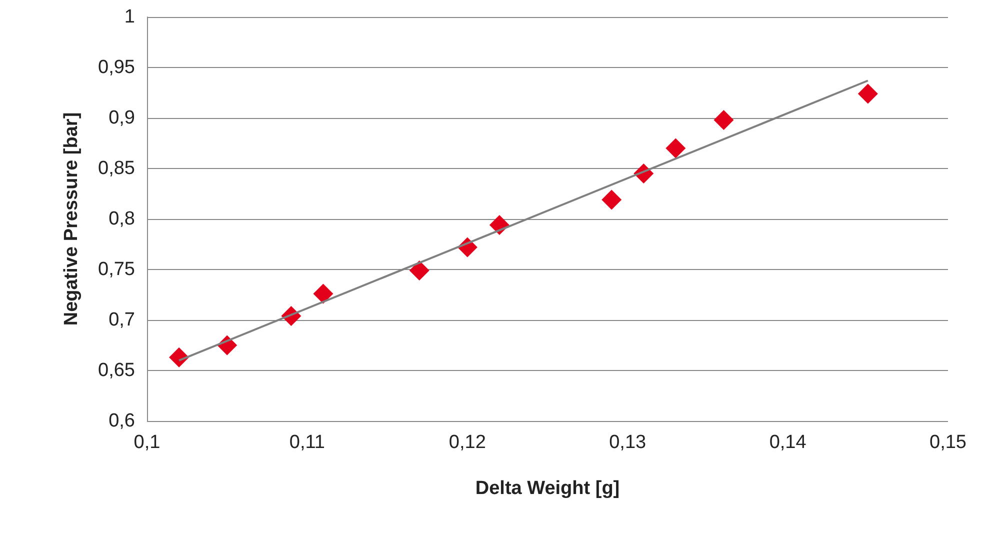 The height and width of the screenshot is (540, 983). I want to click on y-tick-label: 0,9, so click(121, 118).